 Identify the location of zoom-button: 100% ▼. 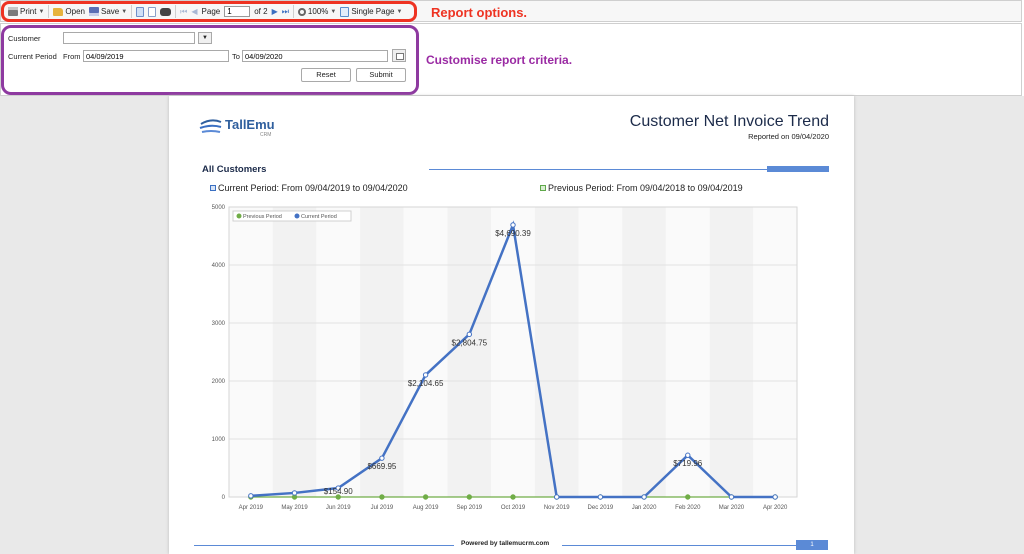
(316, 11).